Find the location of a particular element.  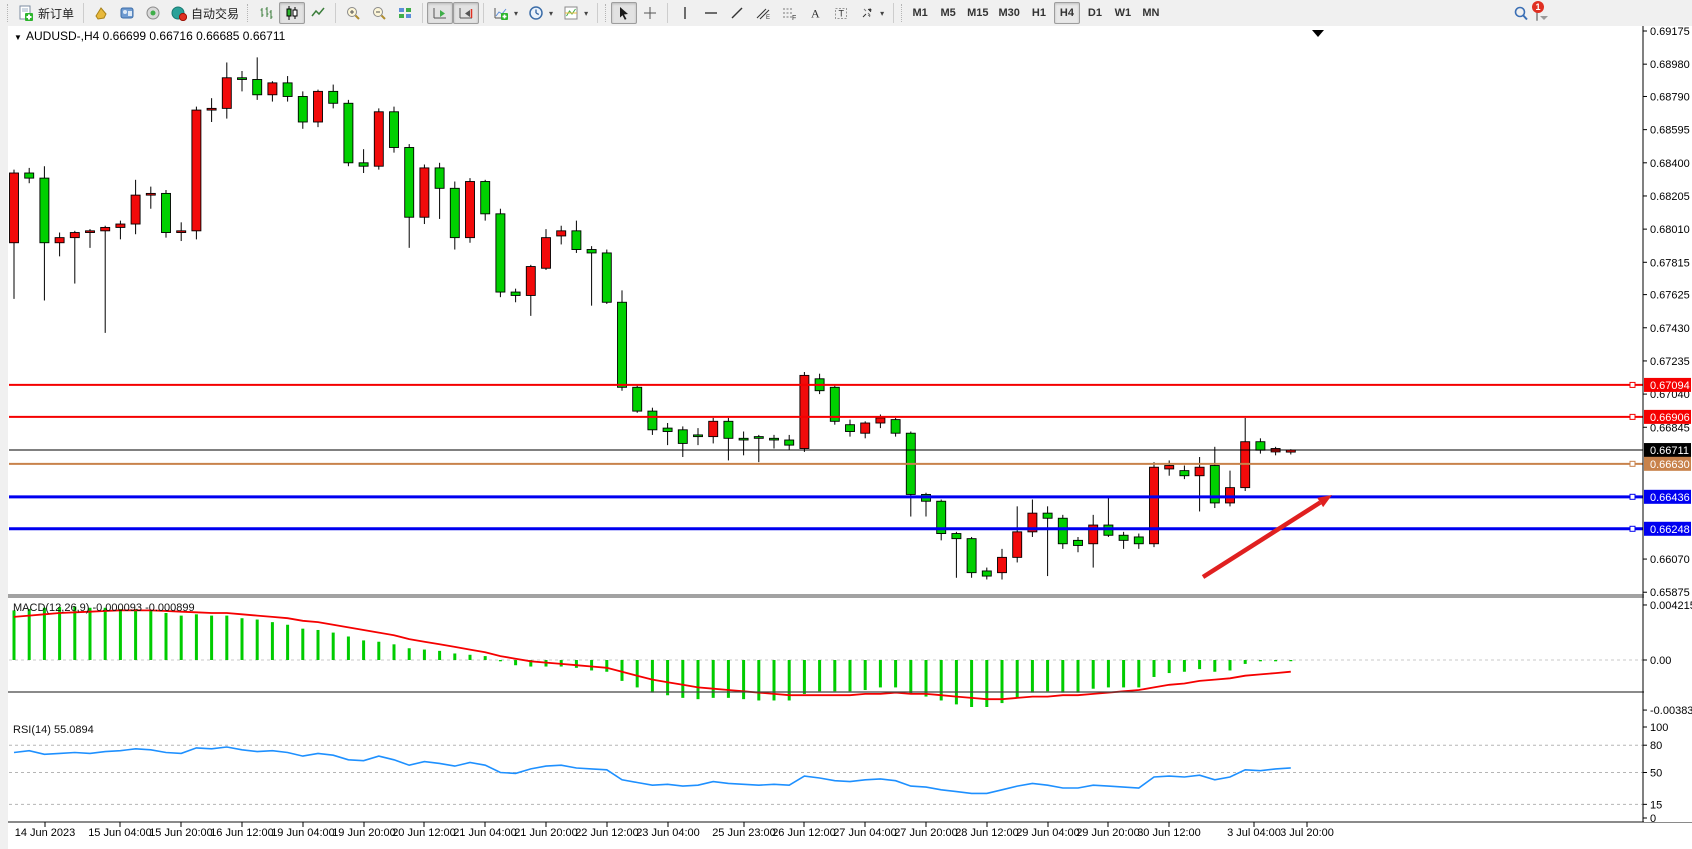

bar-chart-button is located at coordinates (266, 13).